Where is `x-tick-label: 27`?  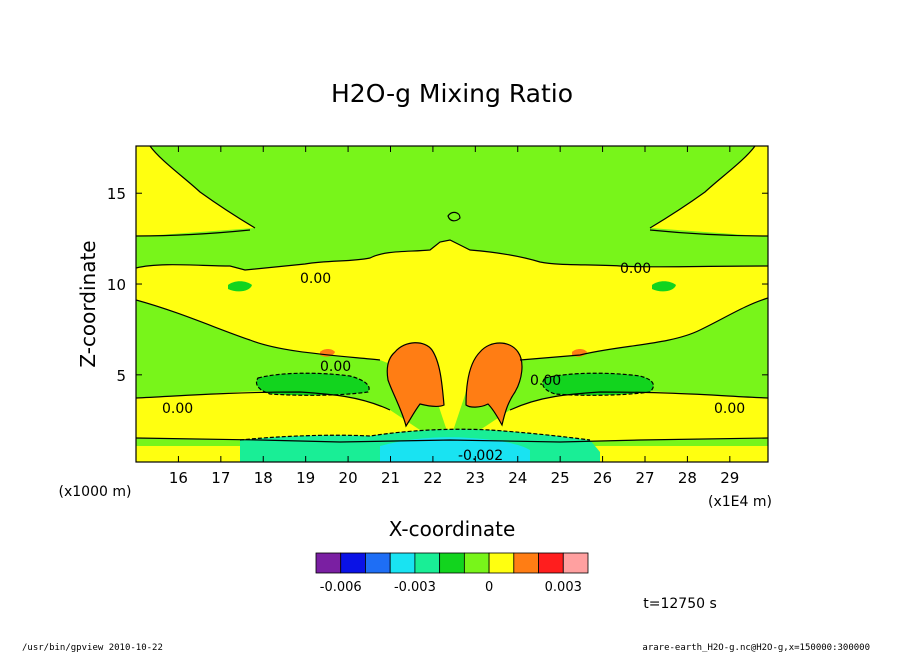 x-tick-label: 27 is located at coordinates (644, 478).